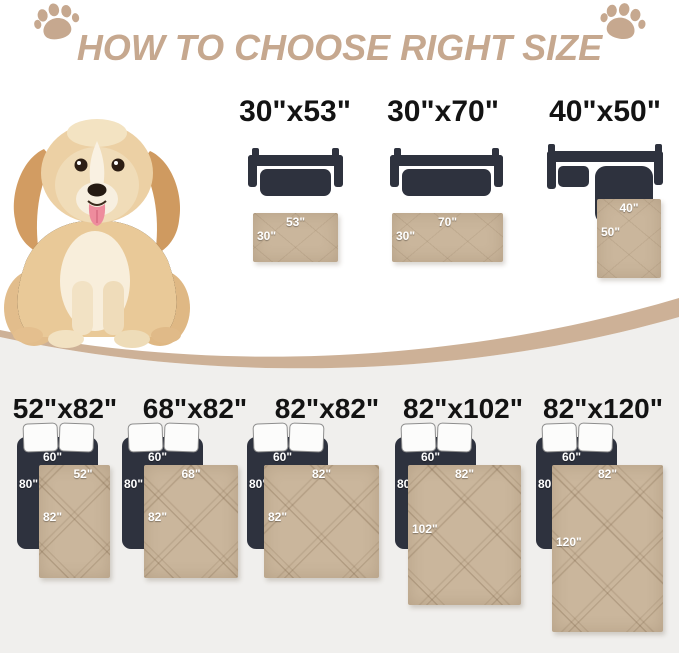 This screenshot has height=653, width=679. Describe the element at coordinates (83, 474) in the screenshot. I see `blanket-width-label: 52"` at that location.